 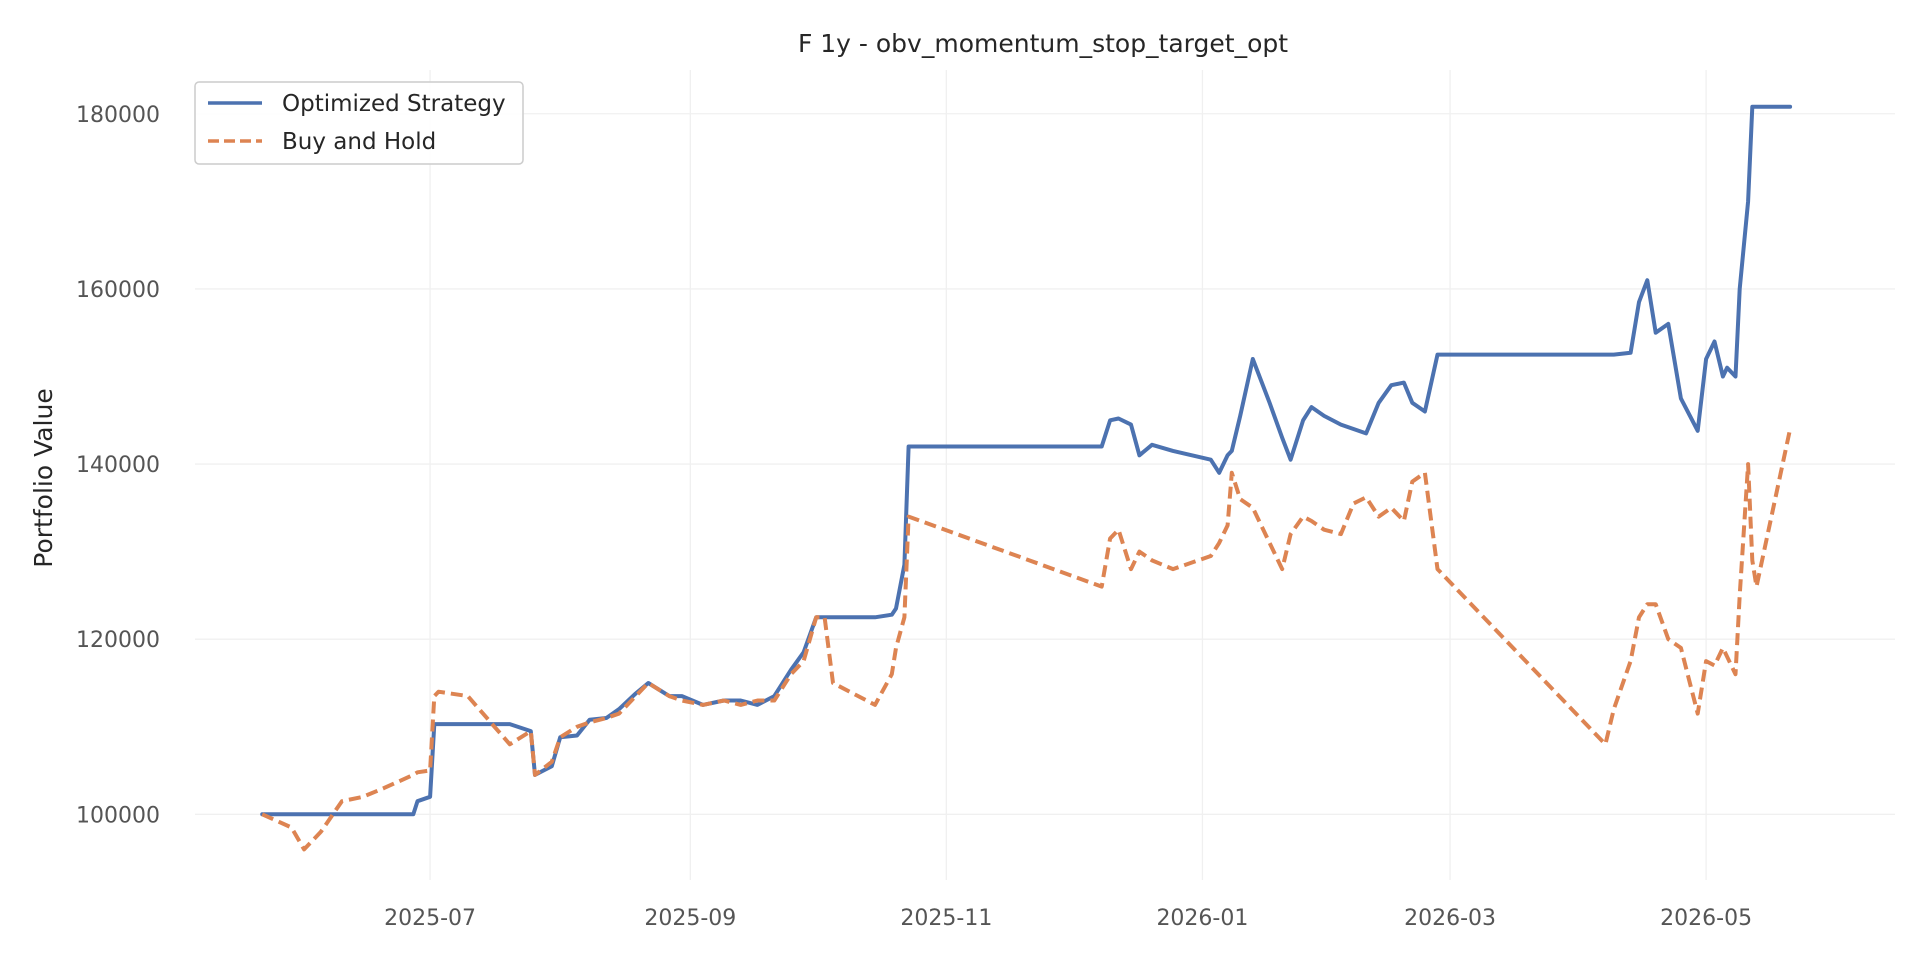 I want to click on x-tick-label: 2025-11, so click(x=946, y=918).